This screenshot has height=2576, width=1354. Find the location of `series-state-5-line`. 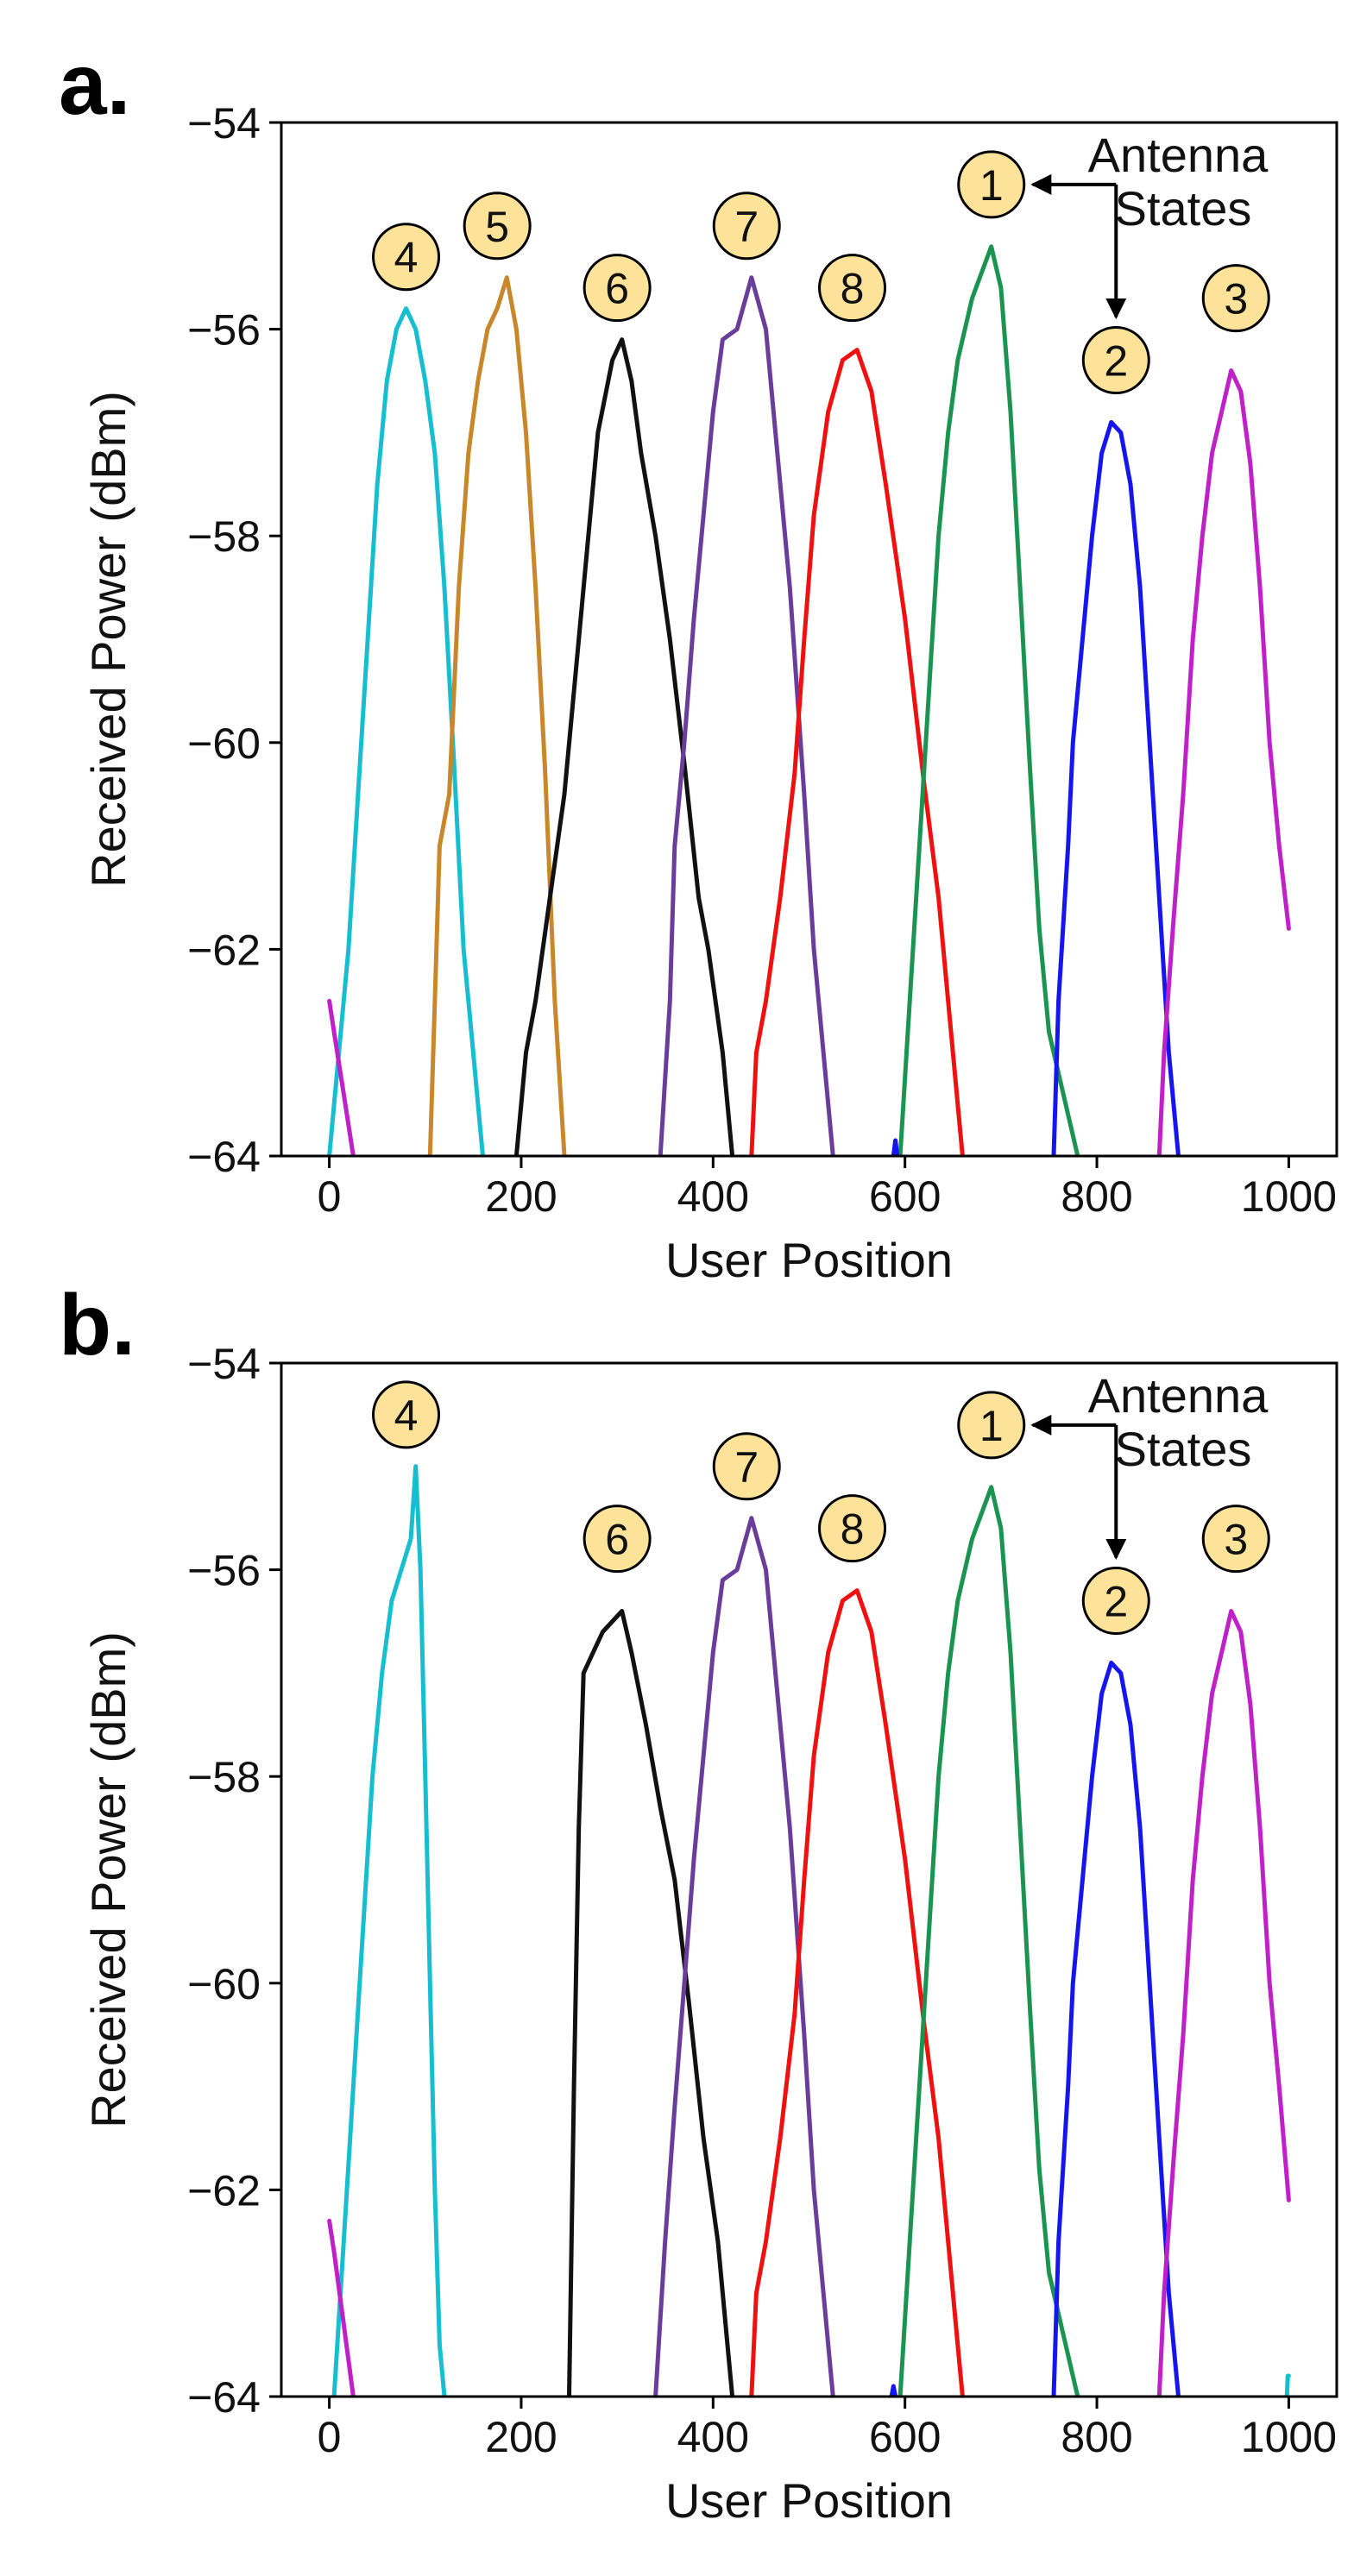

series-state-5-line is located at coordinates (497, 715).